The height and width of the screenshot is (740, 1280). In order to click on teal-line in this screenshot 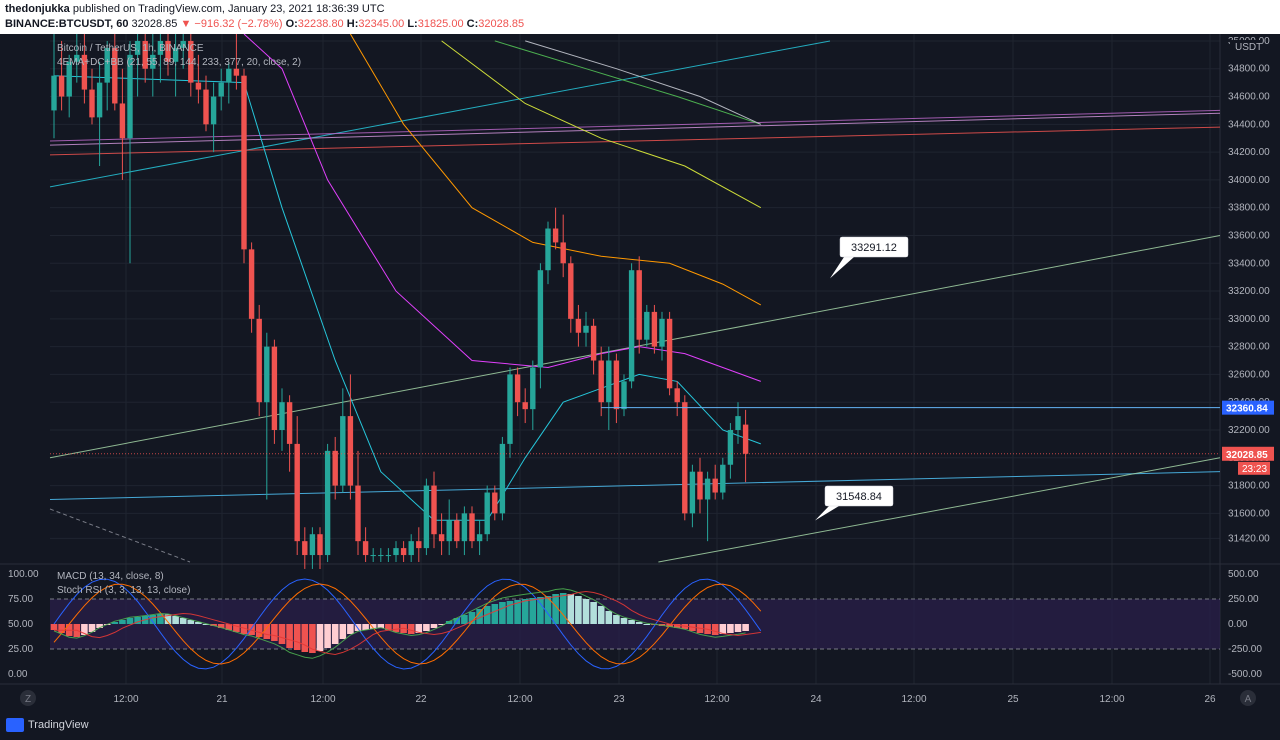, I will do `click(440, 114)`.